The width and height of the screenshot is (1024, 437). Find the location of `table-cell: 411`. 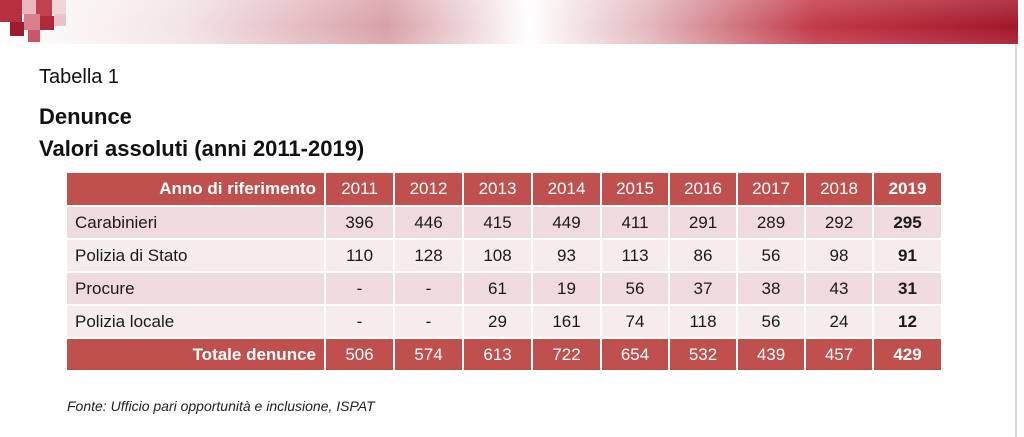

table-cell: 411 is located at coordinates (635, 223).